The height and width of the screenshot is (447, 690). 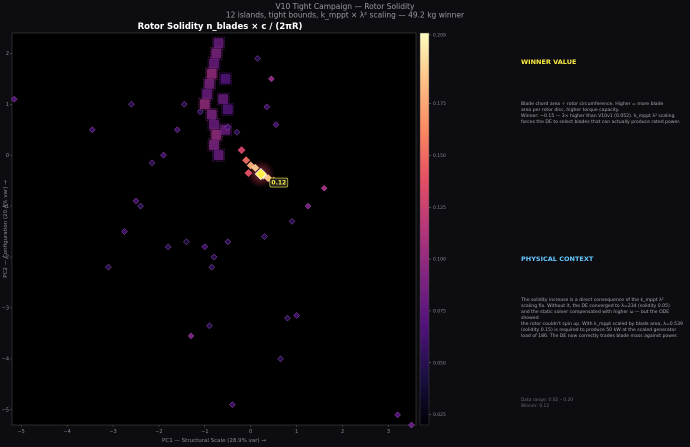 What do you see at coordinates (112, 432) in the screenshot?
I see `x-tick-label: −3` at bounding box center [112, 432].